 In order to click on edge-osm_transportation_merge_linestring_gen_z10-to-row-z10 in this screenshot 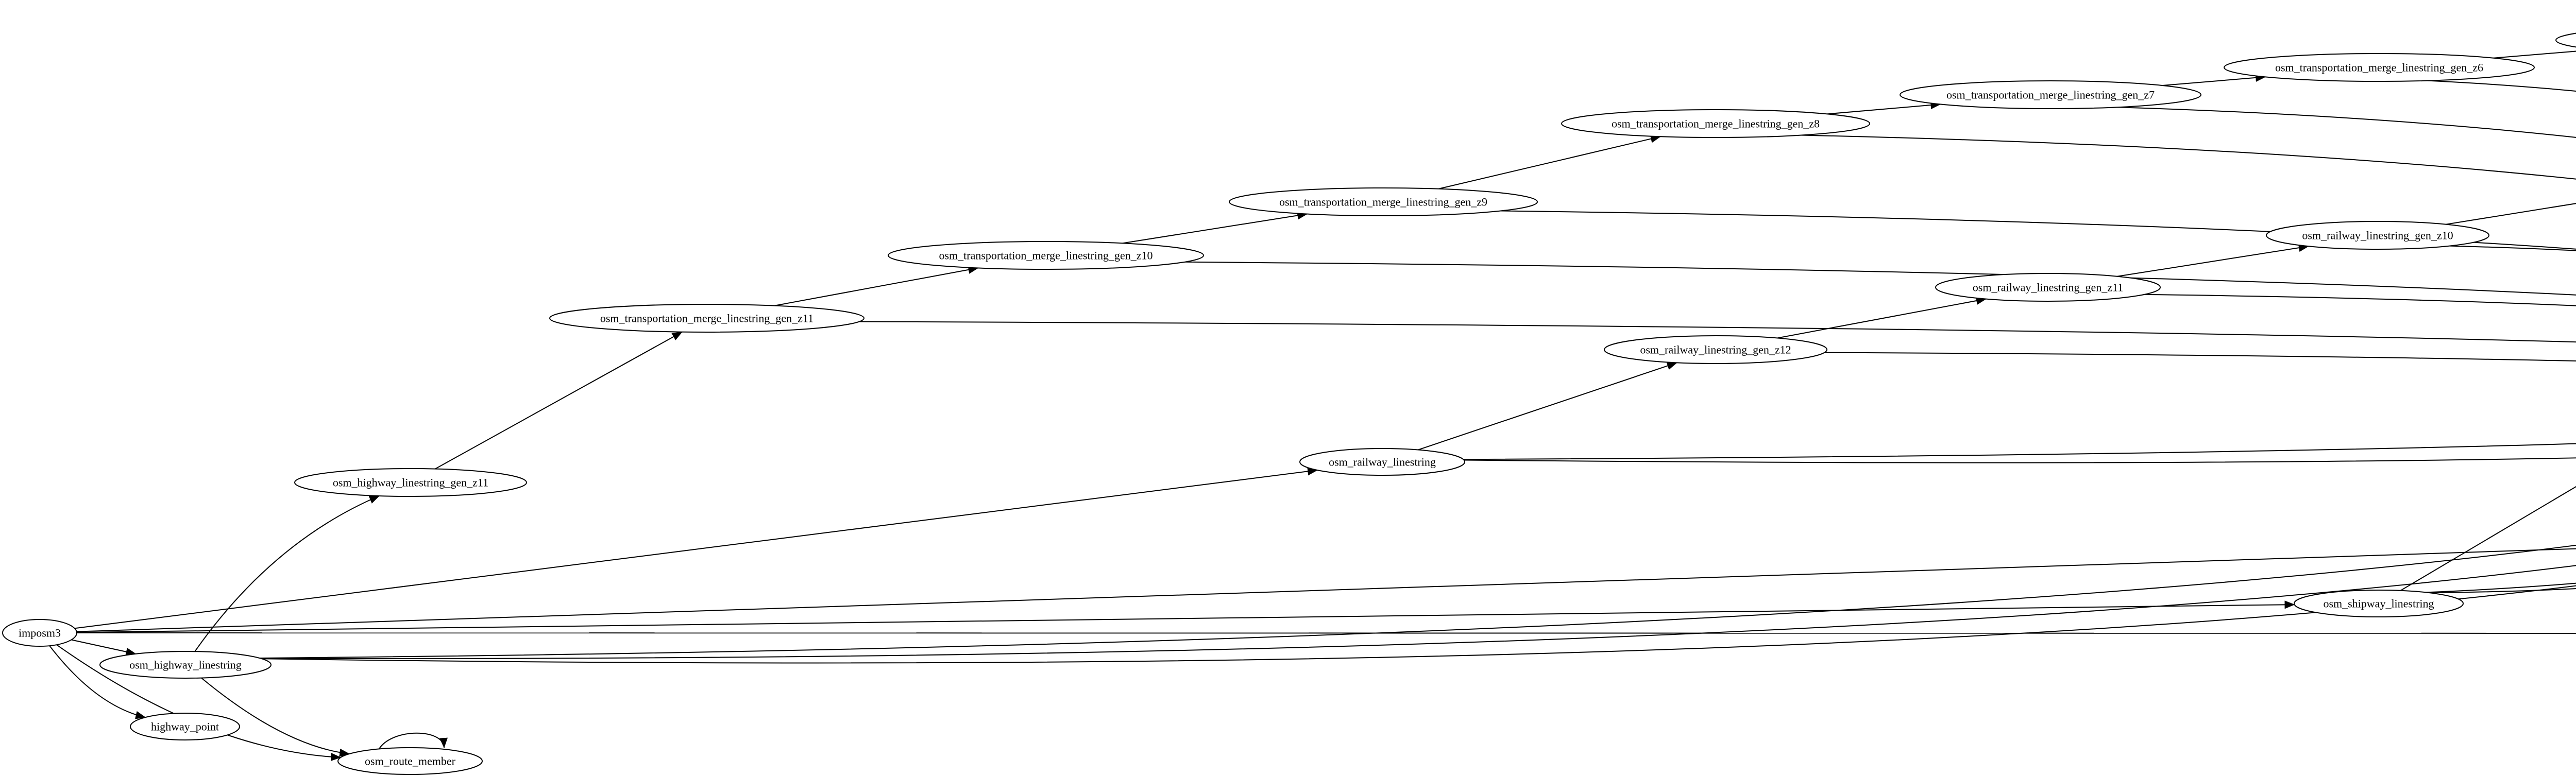, I will do `click(1880, 278)`.